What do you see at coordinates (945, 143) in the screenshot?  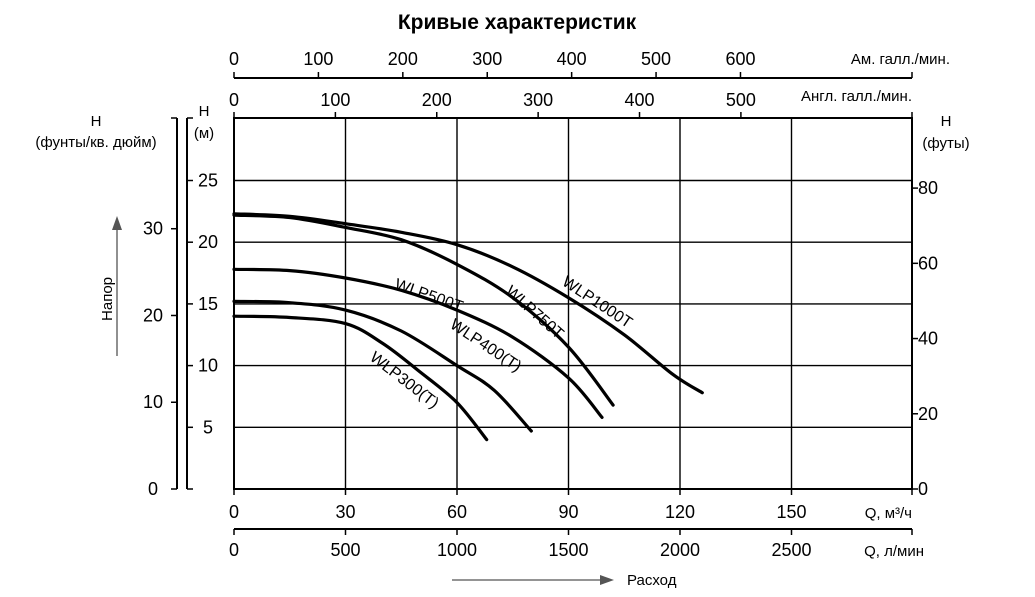 I see `y-ft-axis-unit-label: (футы)` at bounding box center [945, 143].